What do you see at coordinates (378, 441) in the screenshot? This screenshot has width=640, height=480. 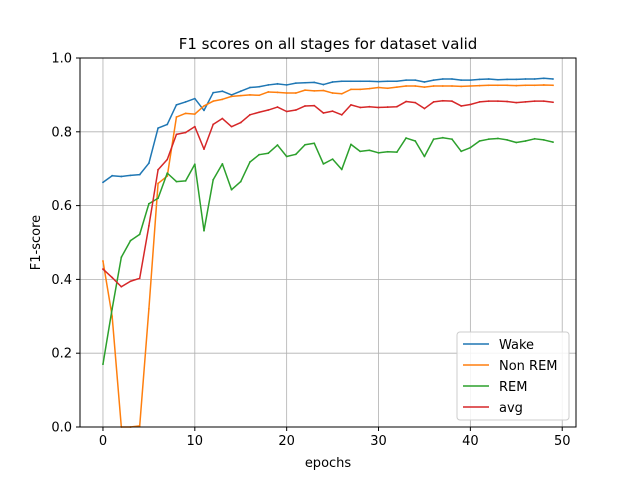 I see `x-tick-label: 30` at bounding box center [378, 441].